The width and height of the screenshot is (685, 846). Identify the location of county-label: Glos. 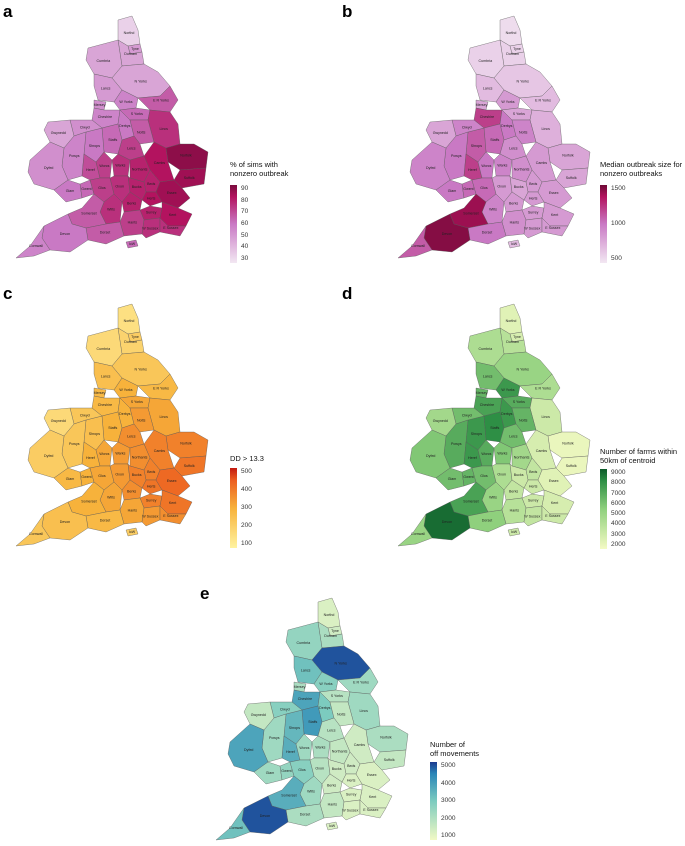
(302, 770).